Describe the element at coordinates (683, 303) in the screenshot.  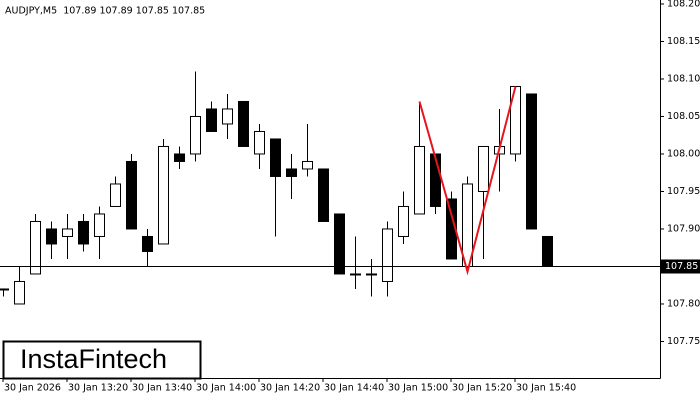
I see `y-tick-label: 107.80` at that location.